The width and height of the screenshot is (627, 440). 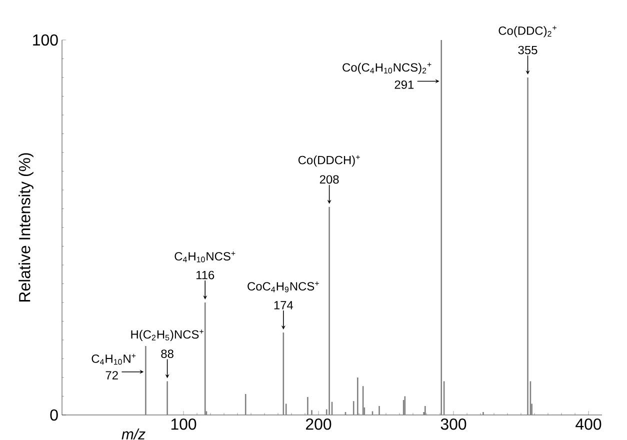 What do you see at coordinates (167, 336) in the screenshot?
I see `annotation: H(C$_{2}$H$_{5}$)NCS$^{+}$` at bounding box center [167, 336].